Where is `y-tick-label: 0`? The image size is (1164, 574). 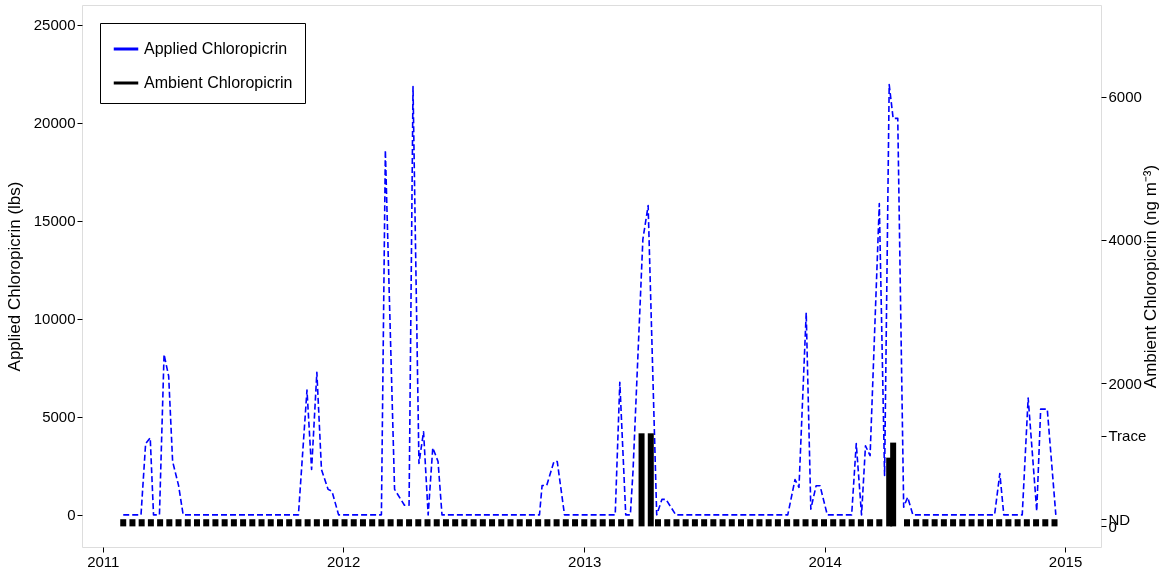
y-tick-label: 0 is located at coordinates (71, 515).